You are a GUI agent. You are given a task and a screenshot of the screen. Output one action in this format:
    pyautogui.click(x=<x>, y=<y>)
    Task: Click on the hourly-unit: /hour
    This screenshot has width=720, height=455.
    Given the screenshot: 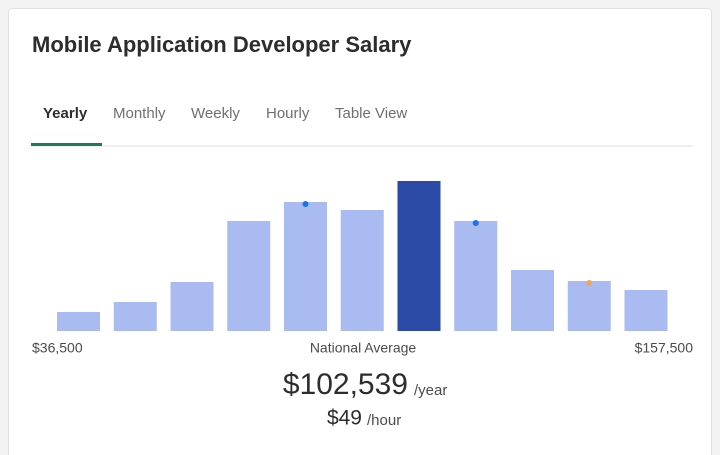 What is the action you would take?
    pyautogui.click(x=384, y=420)
    